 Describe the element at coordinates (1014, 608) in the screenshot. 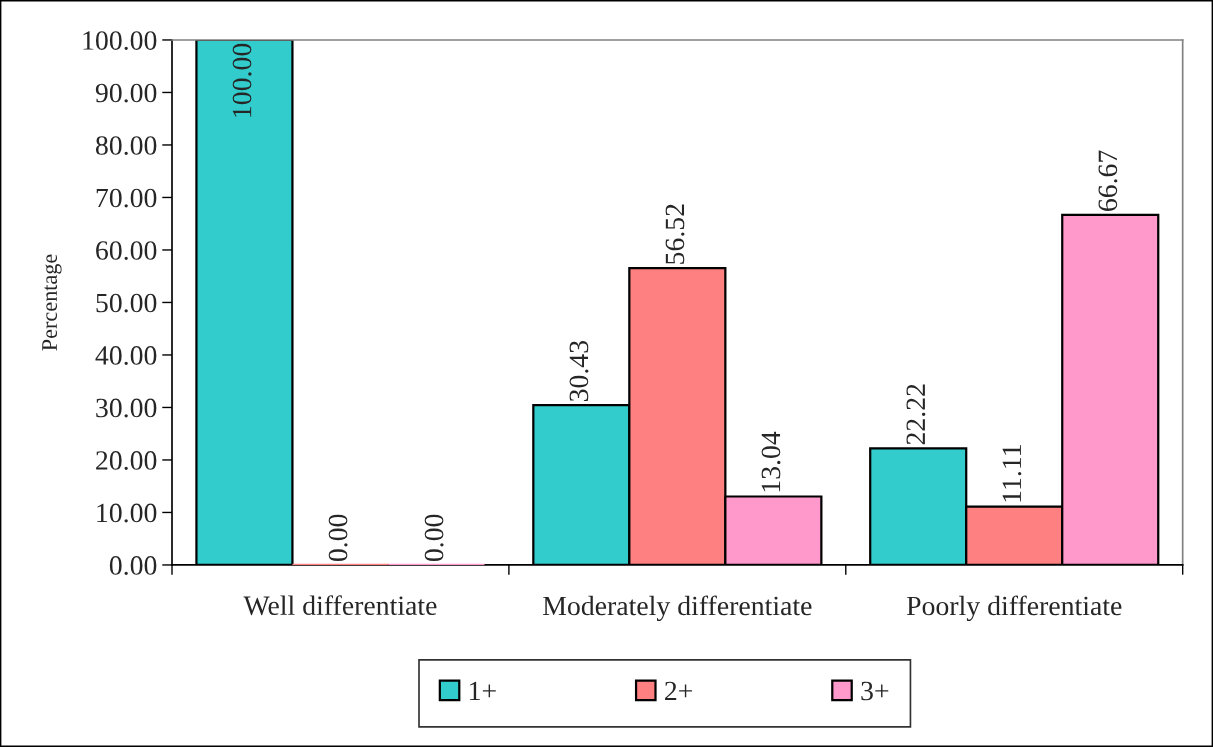

I see `x-tick-label: Poorly differentiate` at that location.